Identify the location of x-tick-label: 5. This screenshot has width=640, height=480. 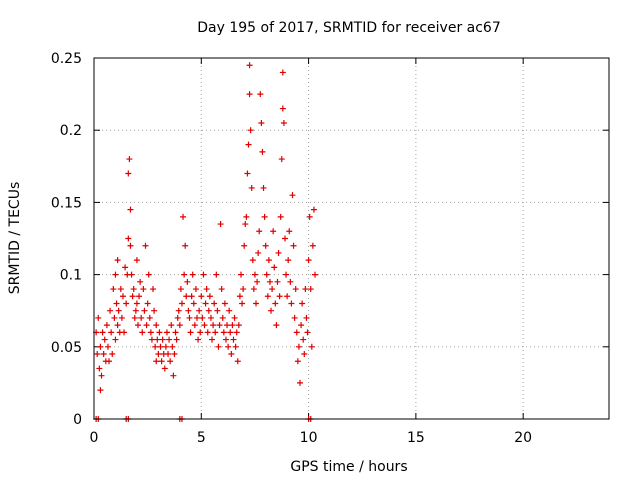
(201, 438).